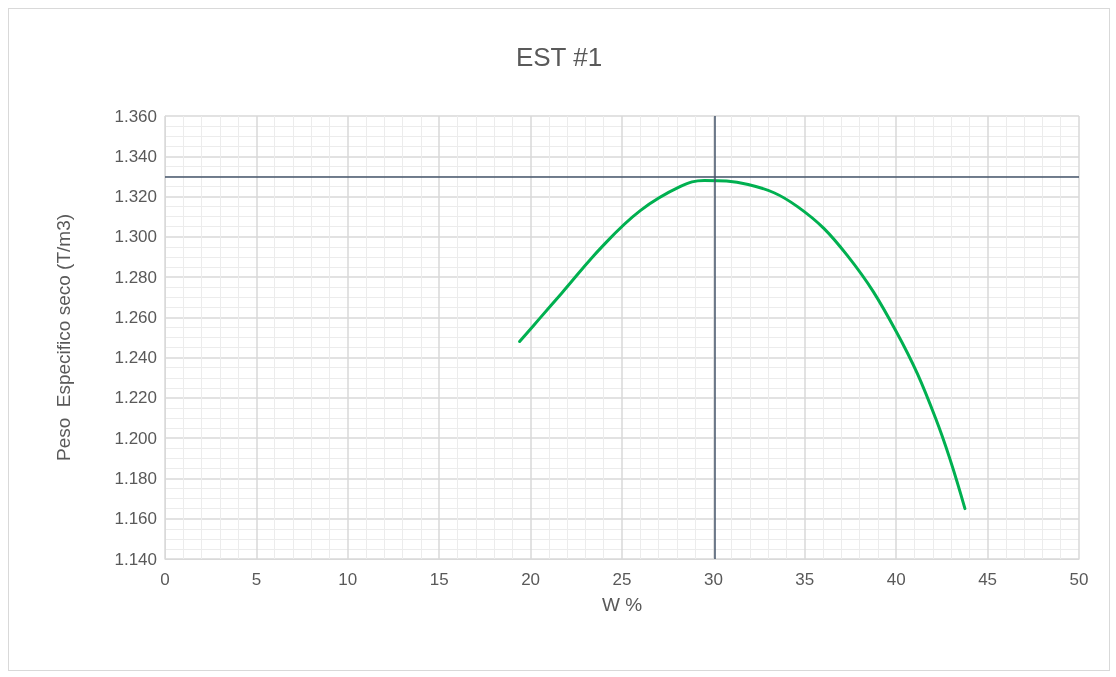  Describe the element at coordinates (135, 317) in the screenshot. I see `y-tick-label: 1.260` at that location.